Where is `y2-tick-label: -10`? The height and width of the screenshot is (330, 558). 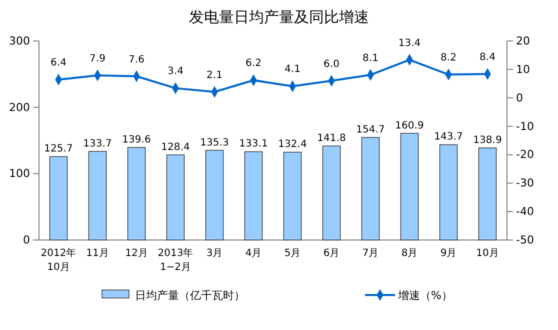
y2-tick-label: -10 is located at coordinates (525, 126).